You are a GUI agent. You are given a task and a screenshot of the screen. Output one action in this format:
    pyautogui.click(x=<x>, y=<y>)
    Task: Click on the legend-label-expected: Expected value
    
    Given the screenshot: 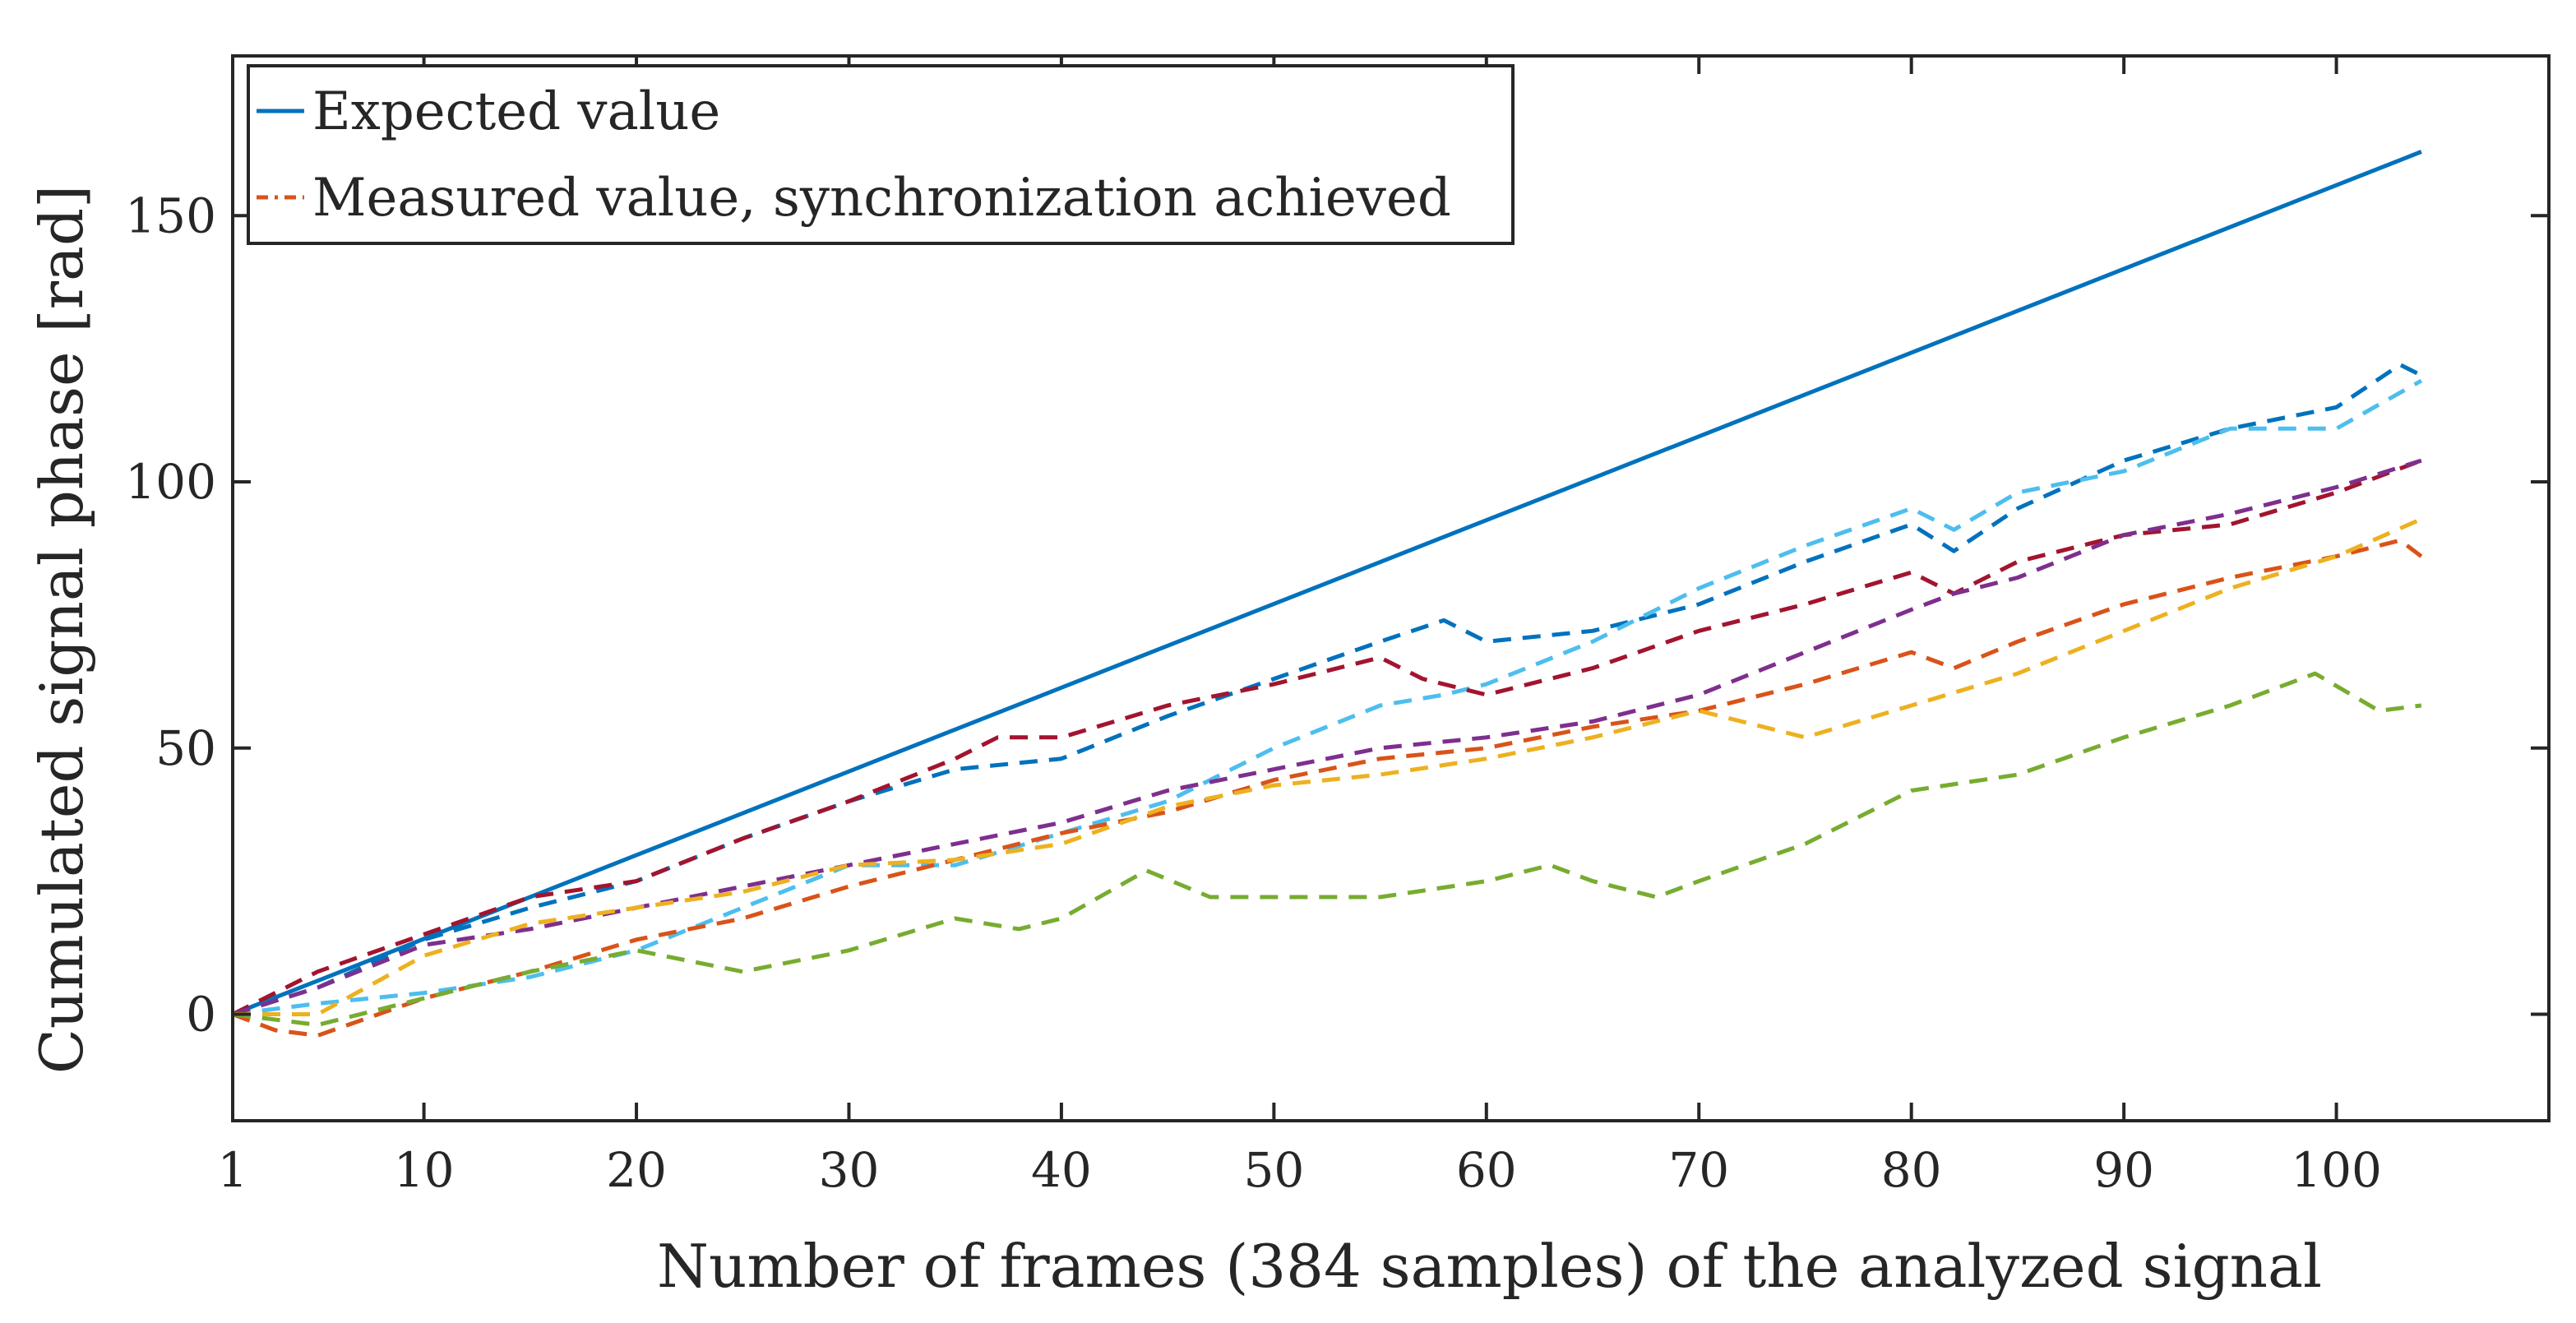 What is the action you would take?
    pyautogui.click(x=516, y=111)
    